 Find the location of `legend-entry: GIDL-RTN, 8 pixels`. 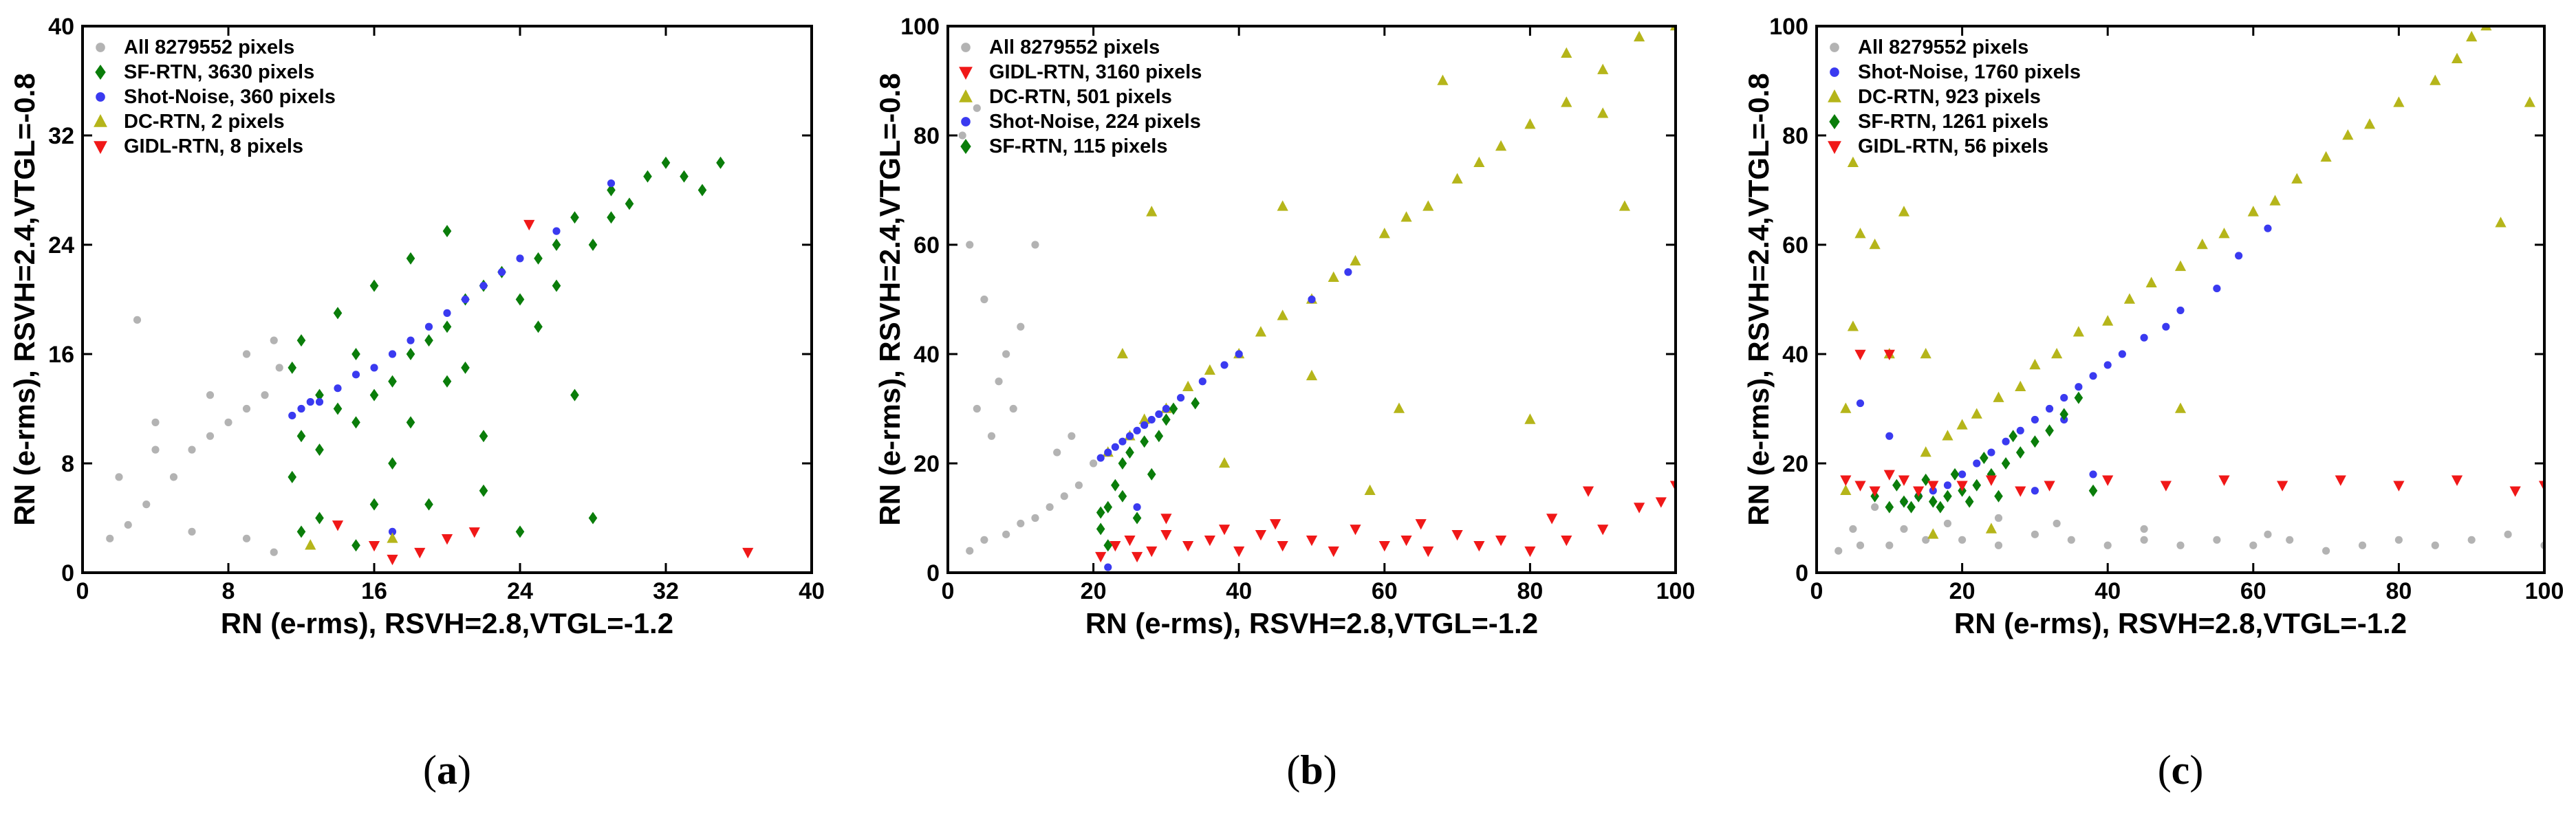

legend-entry: GIDL-RTN, 8 pixels is located at coordinates (213, 146).